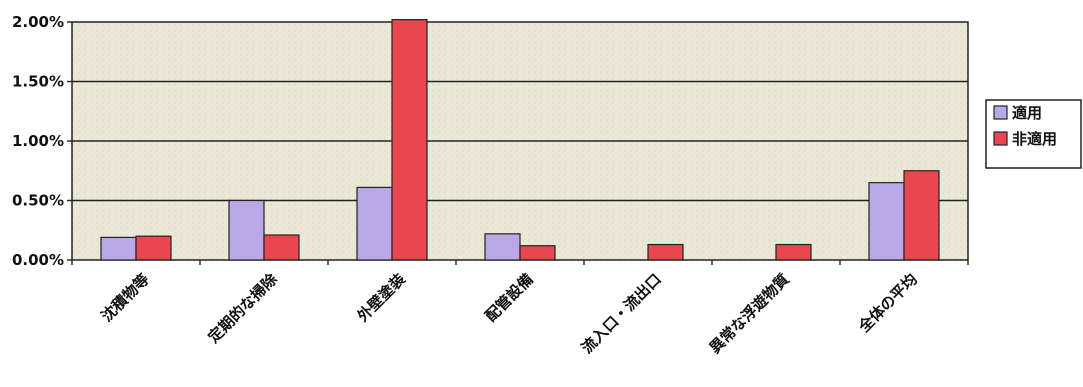 The height and width of the screenshot is (387, 1083). I want to click on category-label: 沈積物等, so click(125, 297).